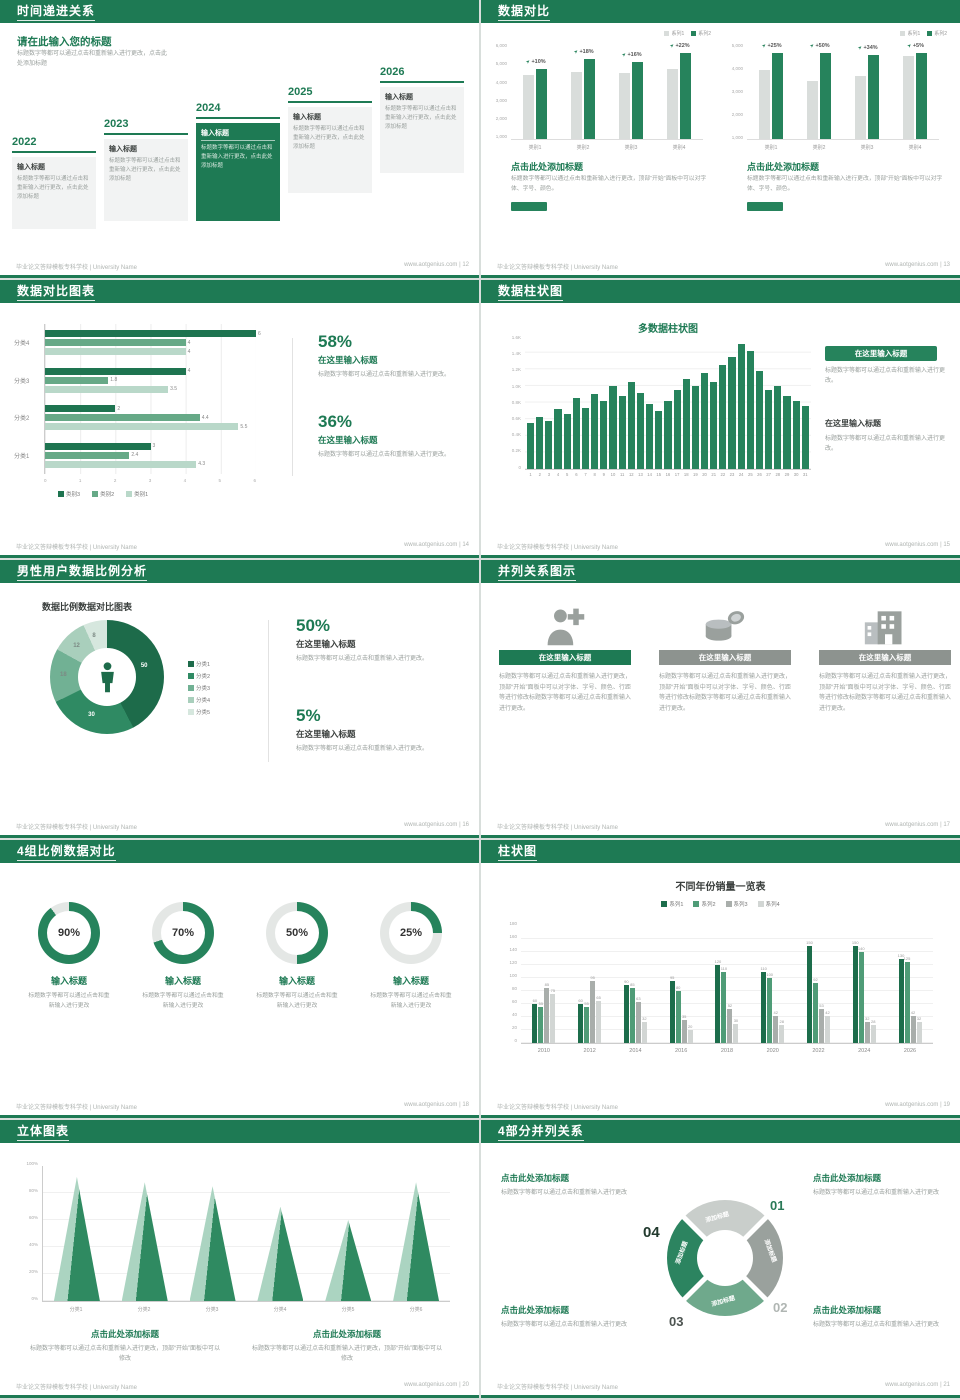 The image size is (960, 1400). Describe the element at coordinates (531, 291) in the screenshot. I see `slide-title: 数据柱状图` at that location.